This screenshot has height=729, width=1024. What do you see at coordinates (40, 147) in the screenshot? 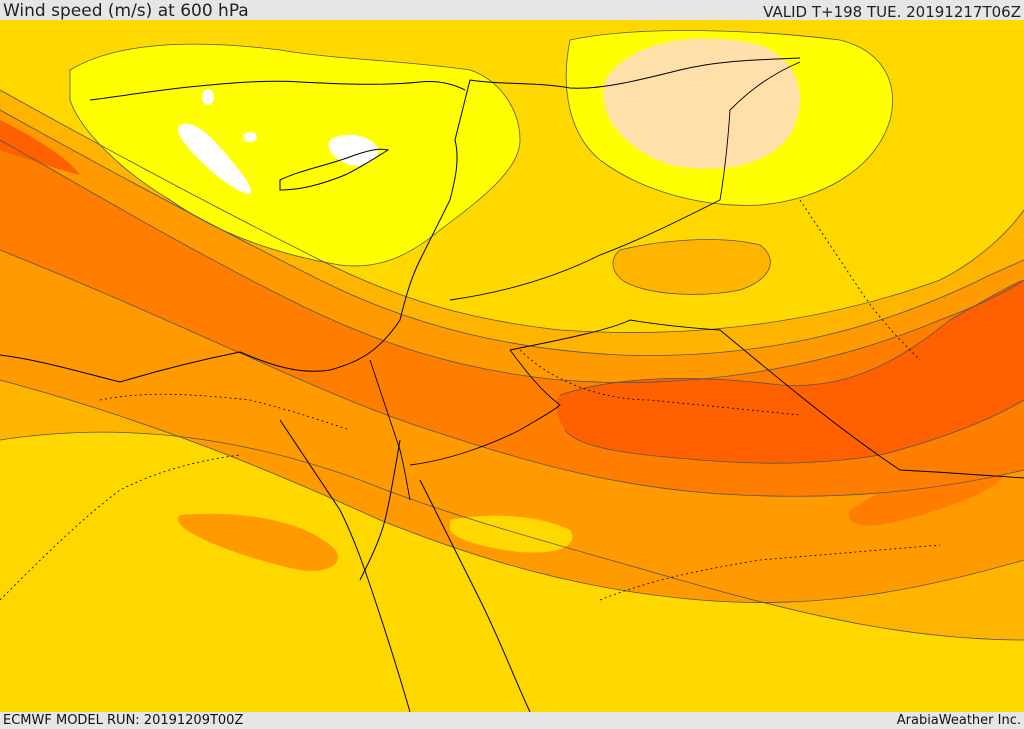
I see `band-6-west-area` at bounding box center [40, 147].